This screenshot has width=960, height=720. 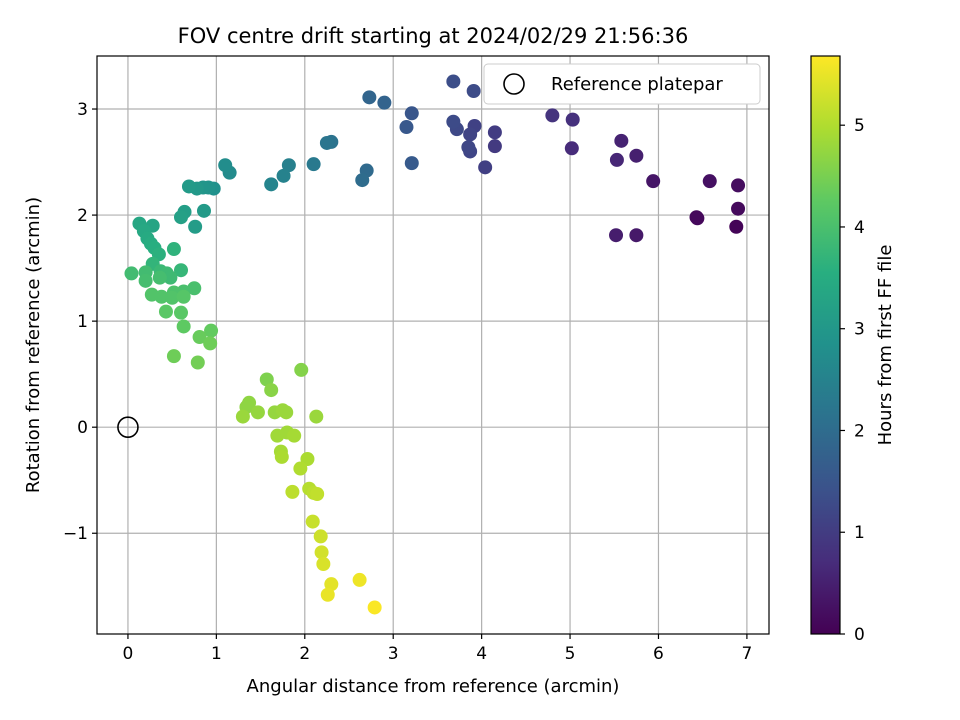 What do you see at coordinates (859, 431) in the screenshot?
I see `colorbar-tick-label: 2` at bounding box center [859, 431].